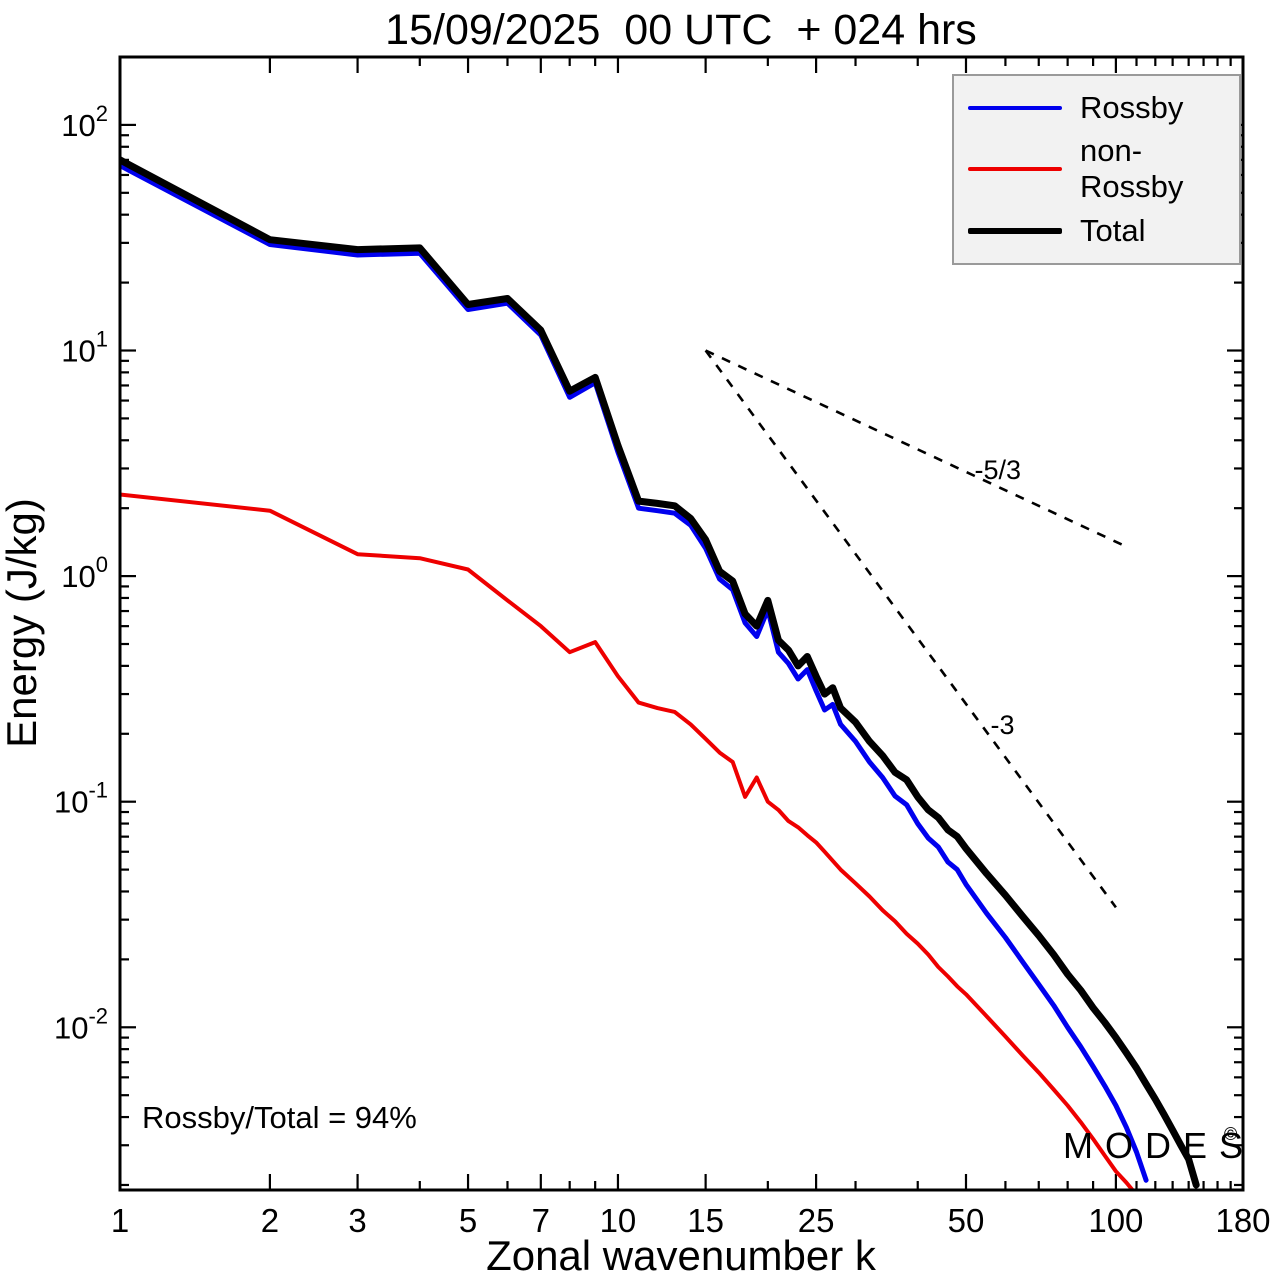  What do you see at coordinates (84, 348) in the screenshot?
I see `y-tick-label: 10¹` at bounding box center [84, 348].